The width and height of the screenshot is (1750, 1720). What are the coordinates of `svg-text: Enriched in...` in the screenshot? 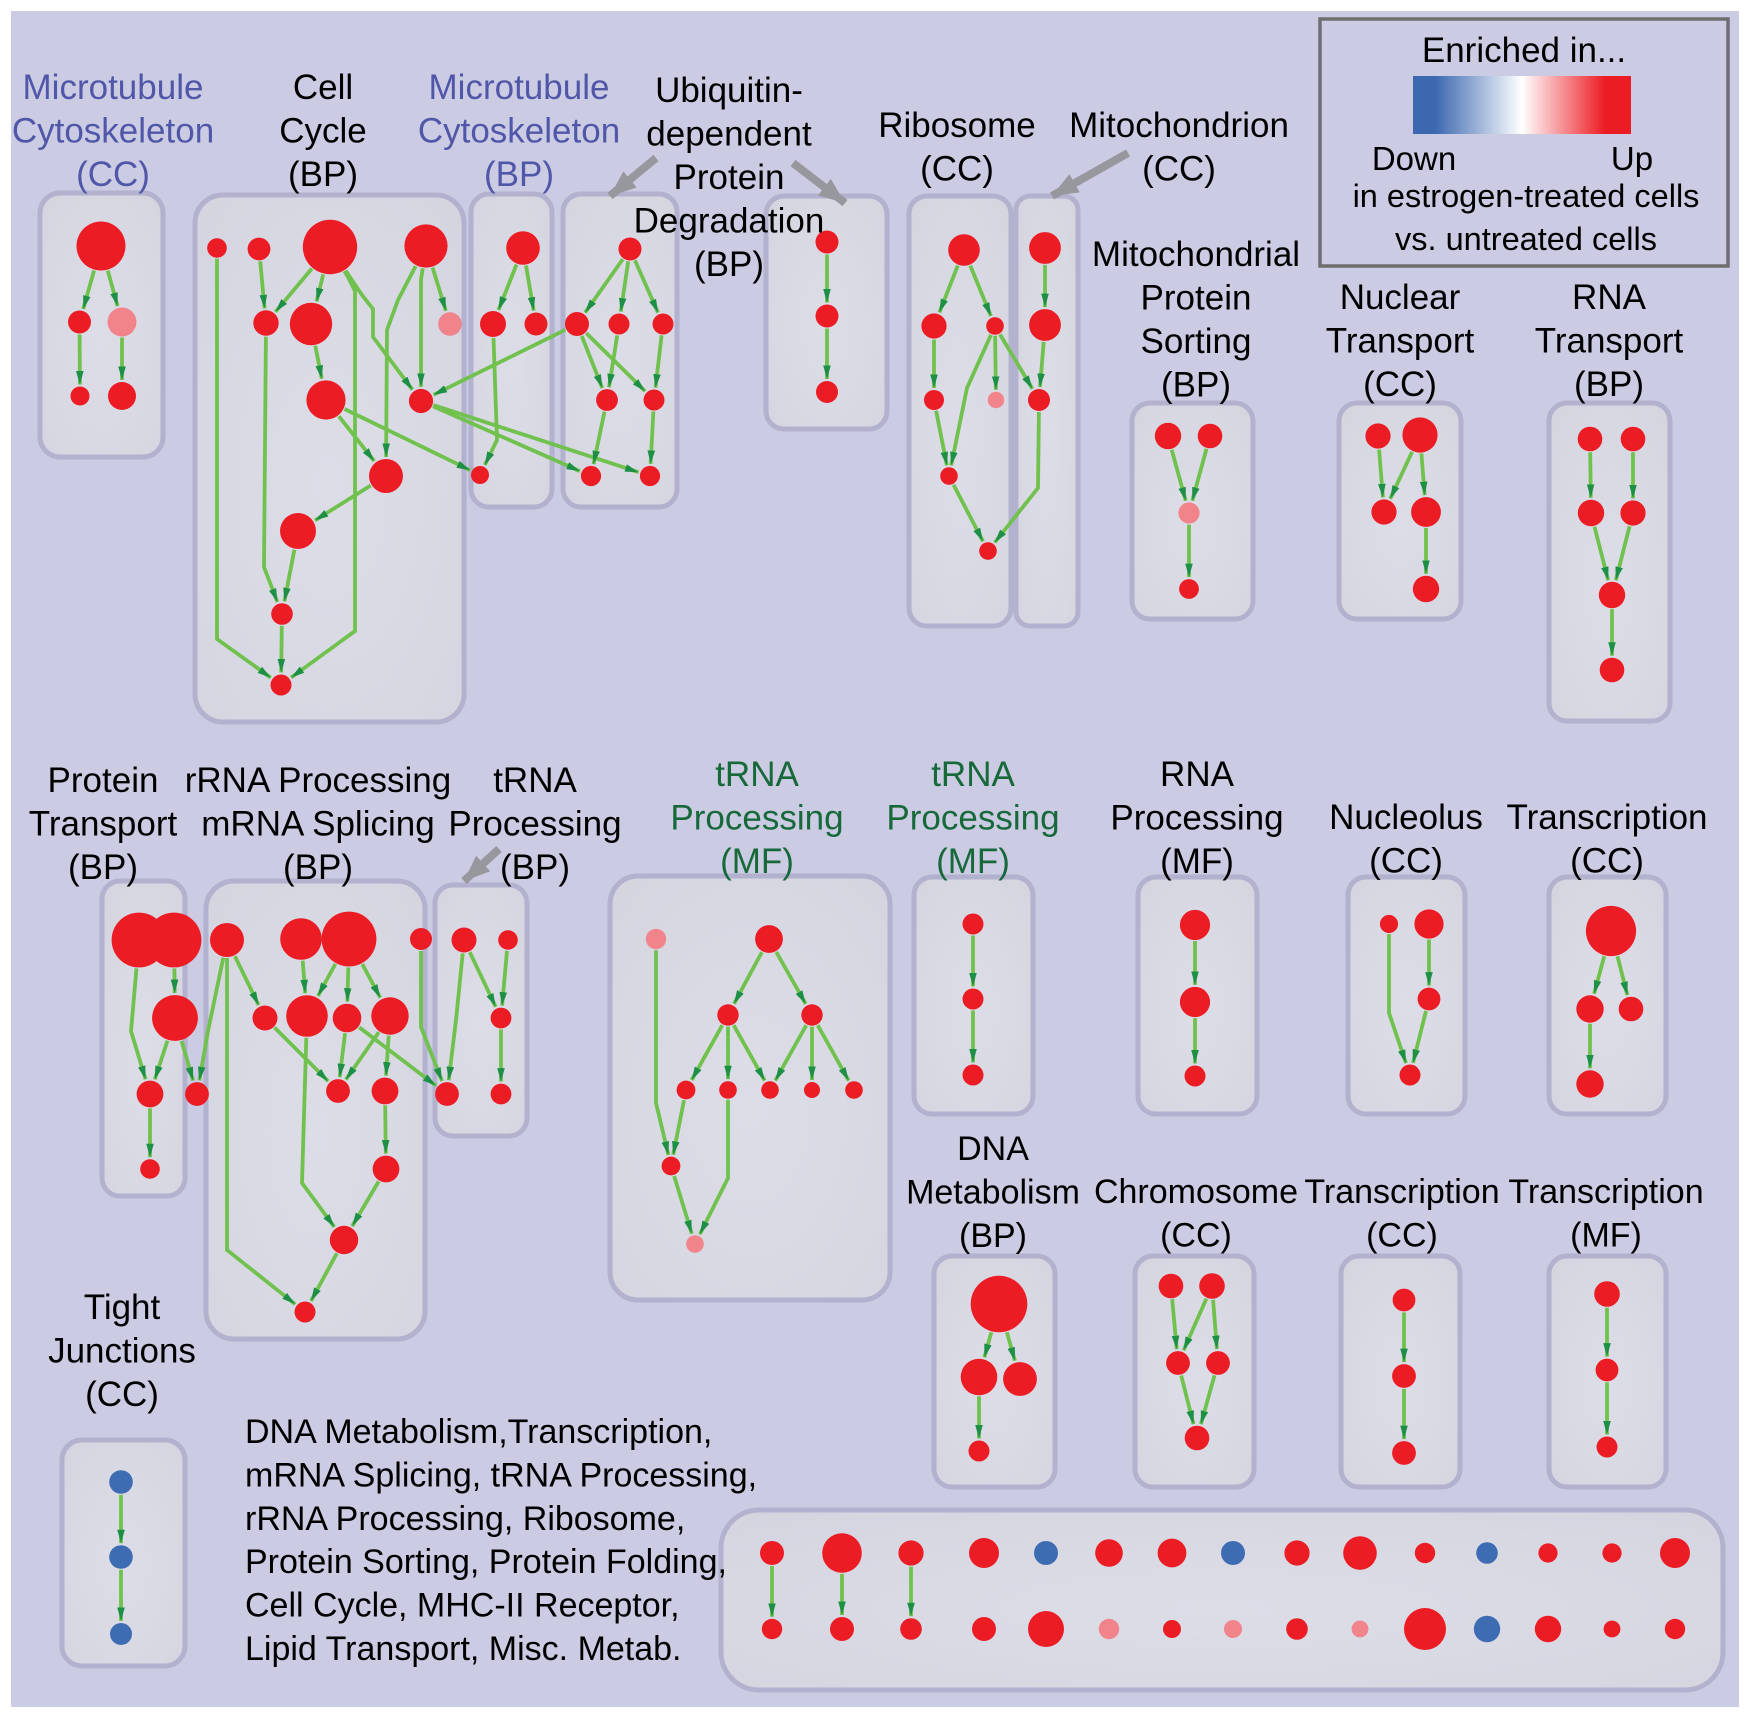 It's located at (1524, 50).